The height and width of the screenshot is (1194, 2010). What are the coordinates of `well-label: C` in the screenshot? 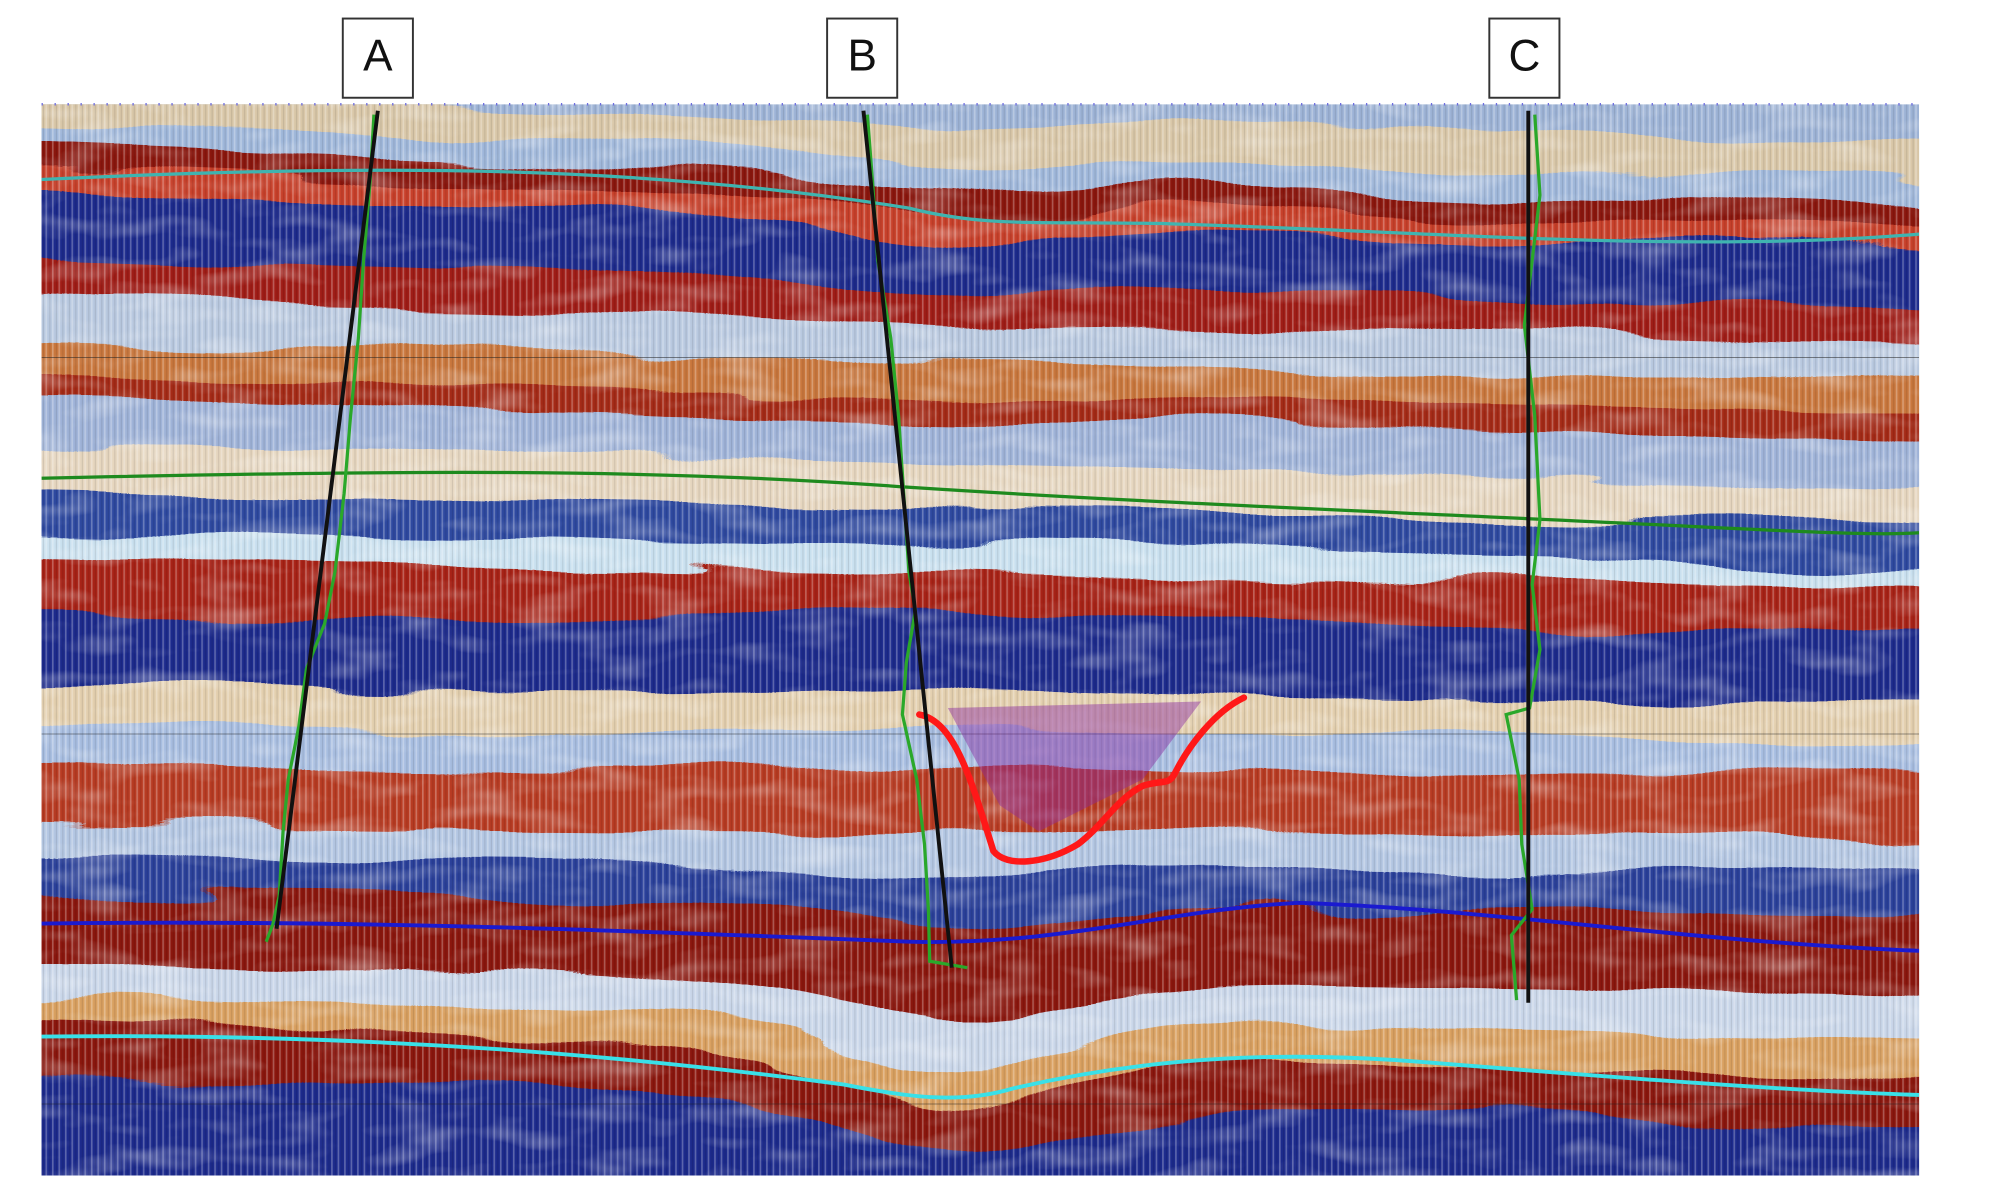 It's located at (1524, 55).